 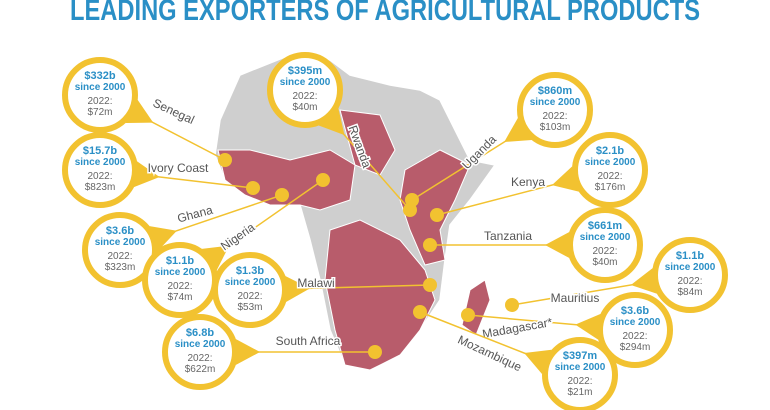 I want to click on recent-value: $103m, so click(x=555, y=127).